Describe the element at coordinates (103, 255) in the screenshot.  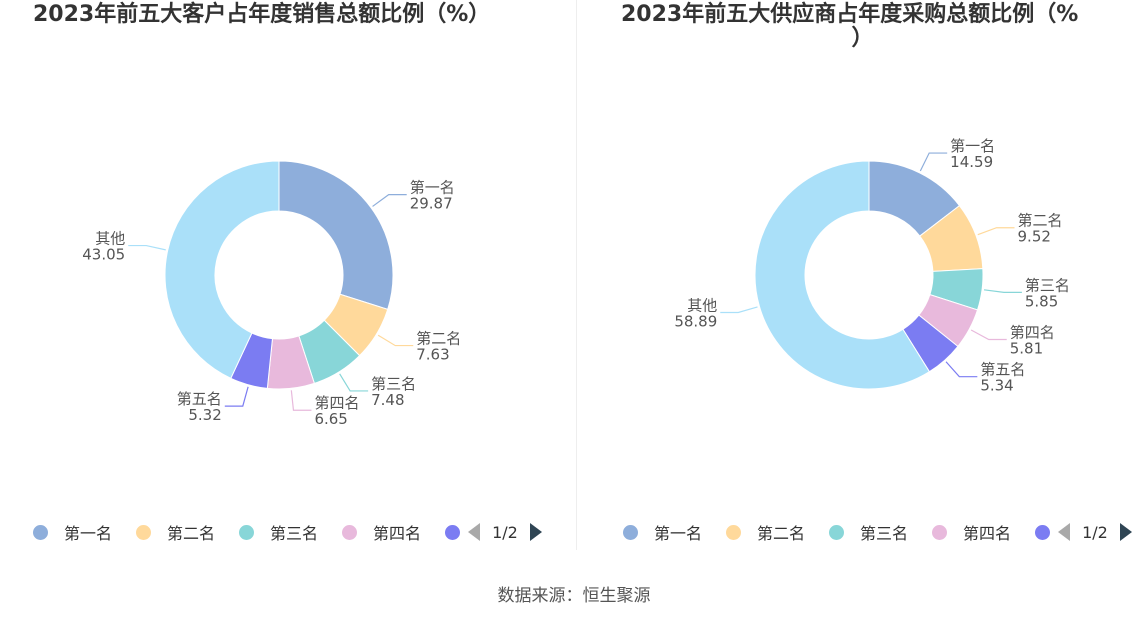
I see `slice-value-label: 43.05` at that location.